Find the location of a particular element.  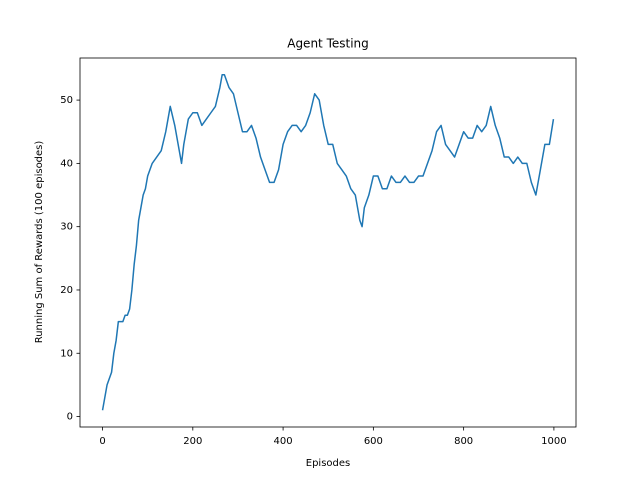

x-tick-label: 400 is located at coordinates (283, 441).